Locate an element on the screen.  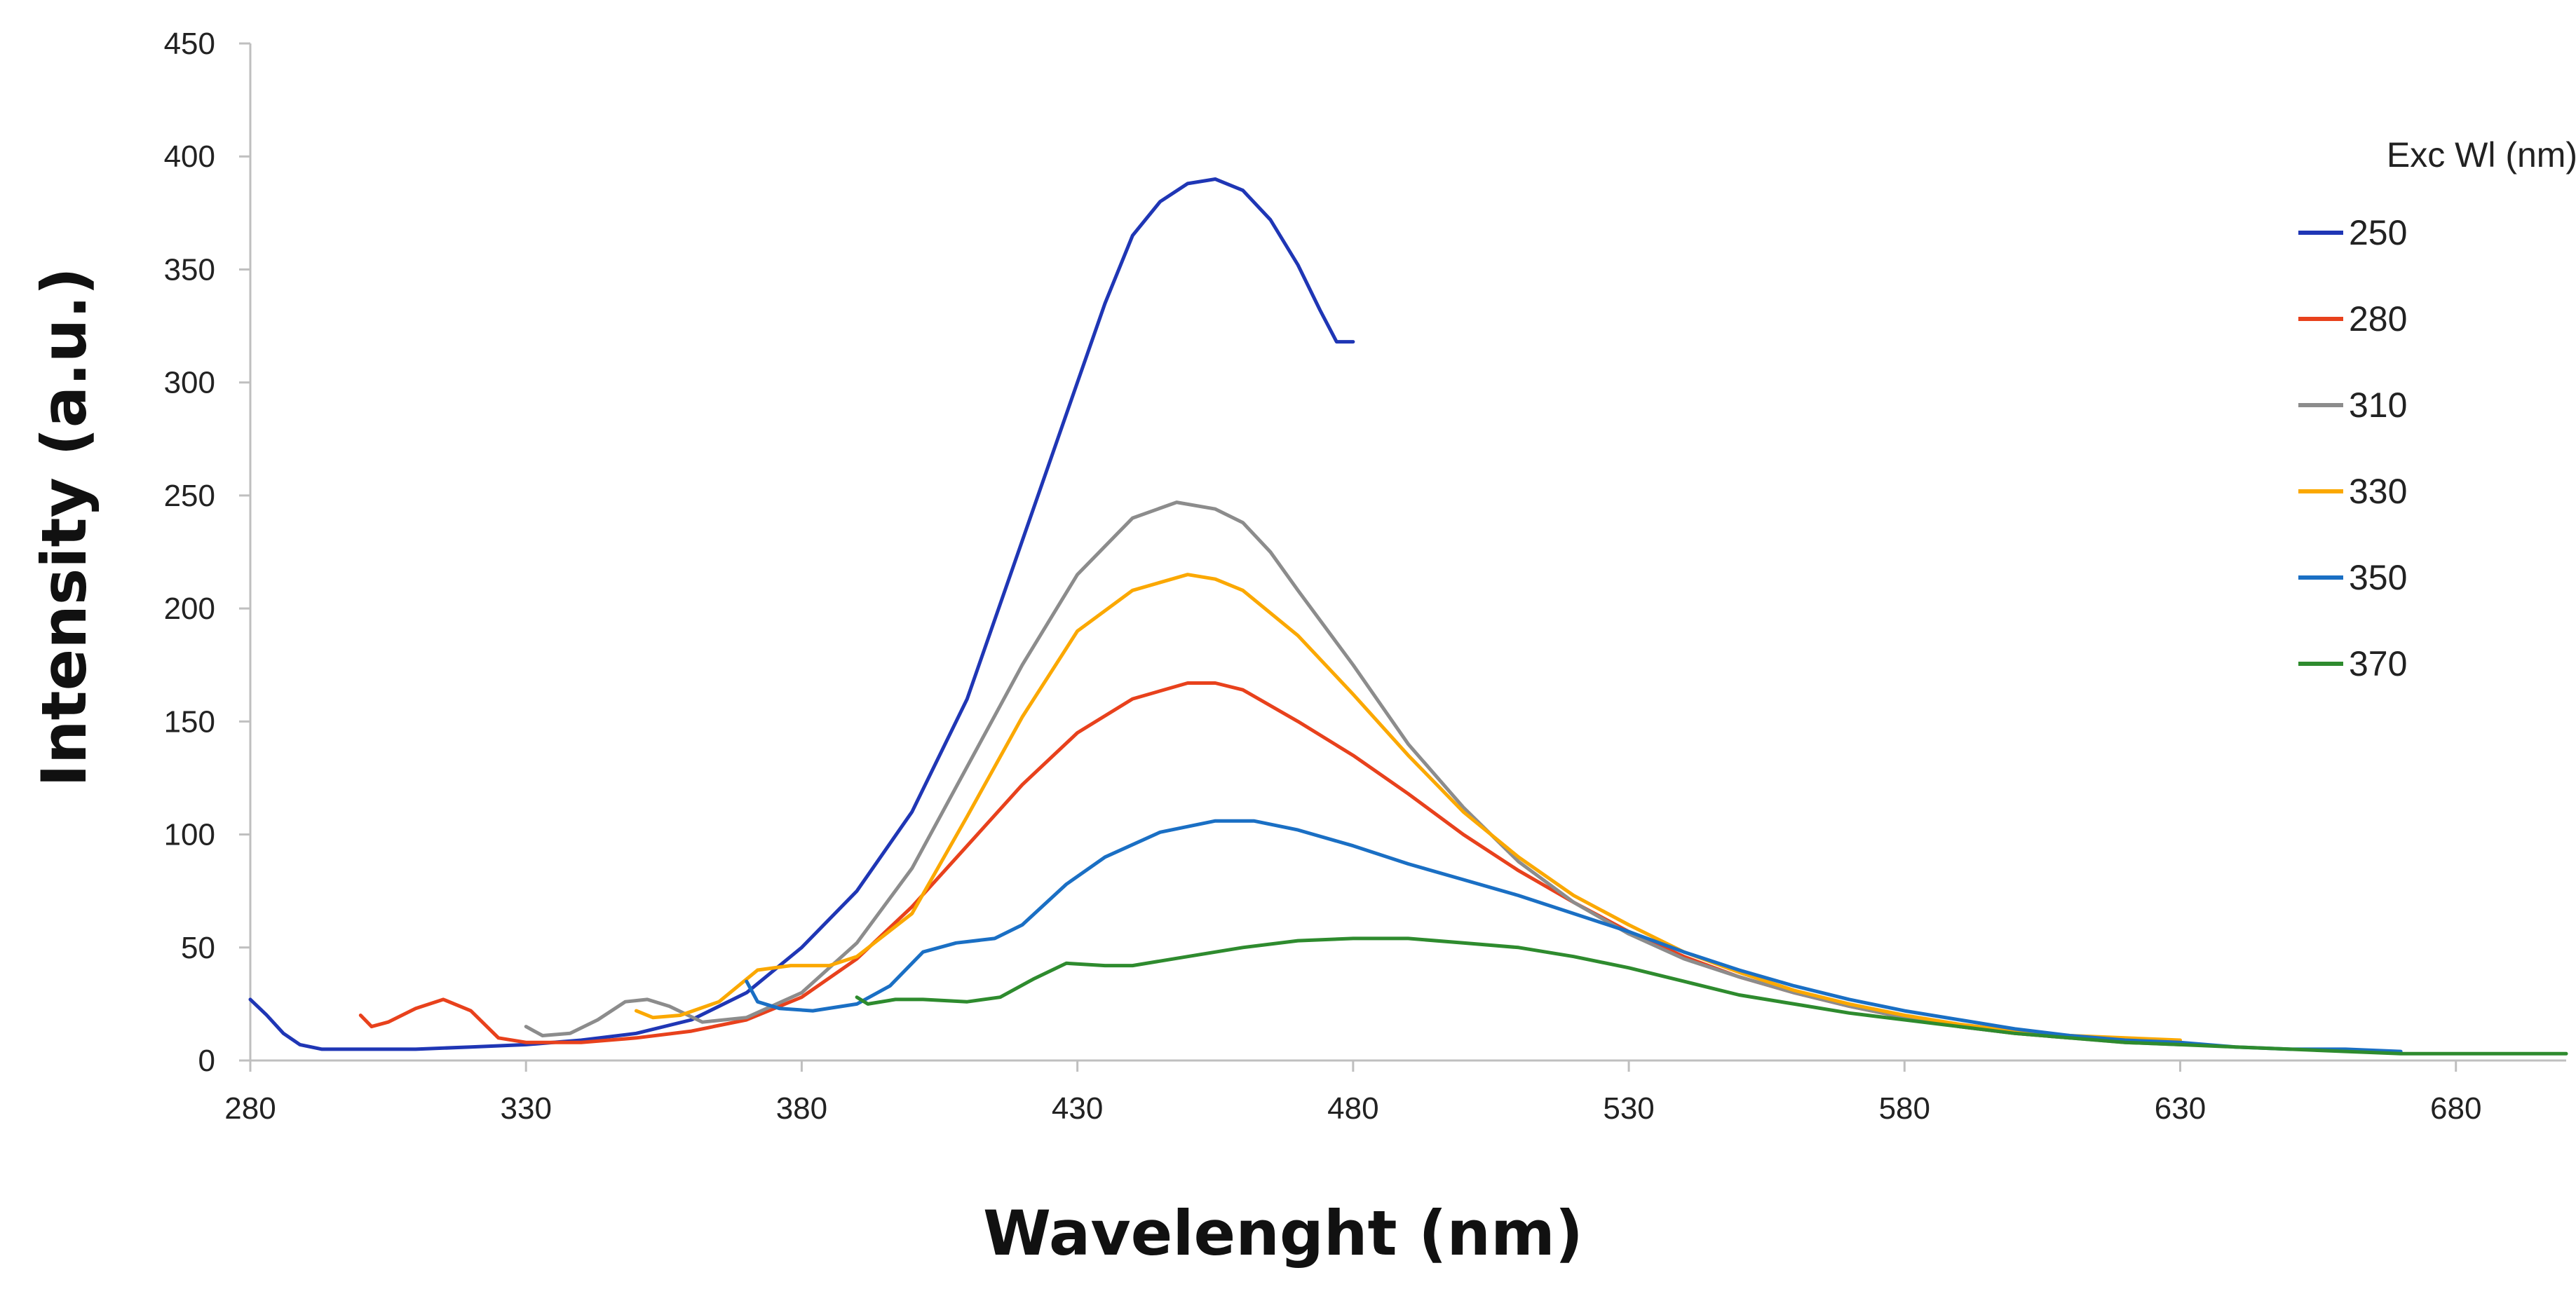
y-tick-label: 450 is located at coordinates (189, 44).